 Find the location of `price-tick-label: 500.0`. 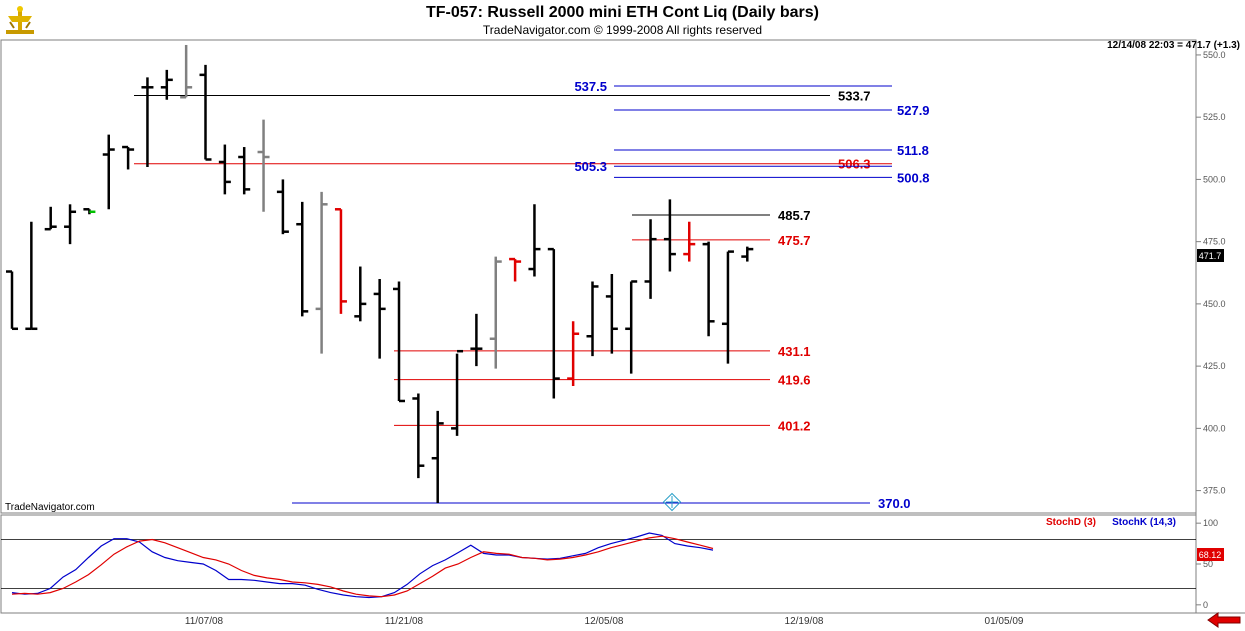

price-tick-label: 500.0 is located at coordinates (1214, 179).